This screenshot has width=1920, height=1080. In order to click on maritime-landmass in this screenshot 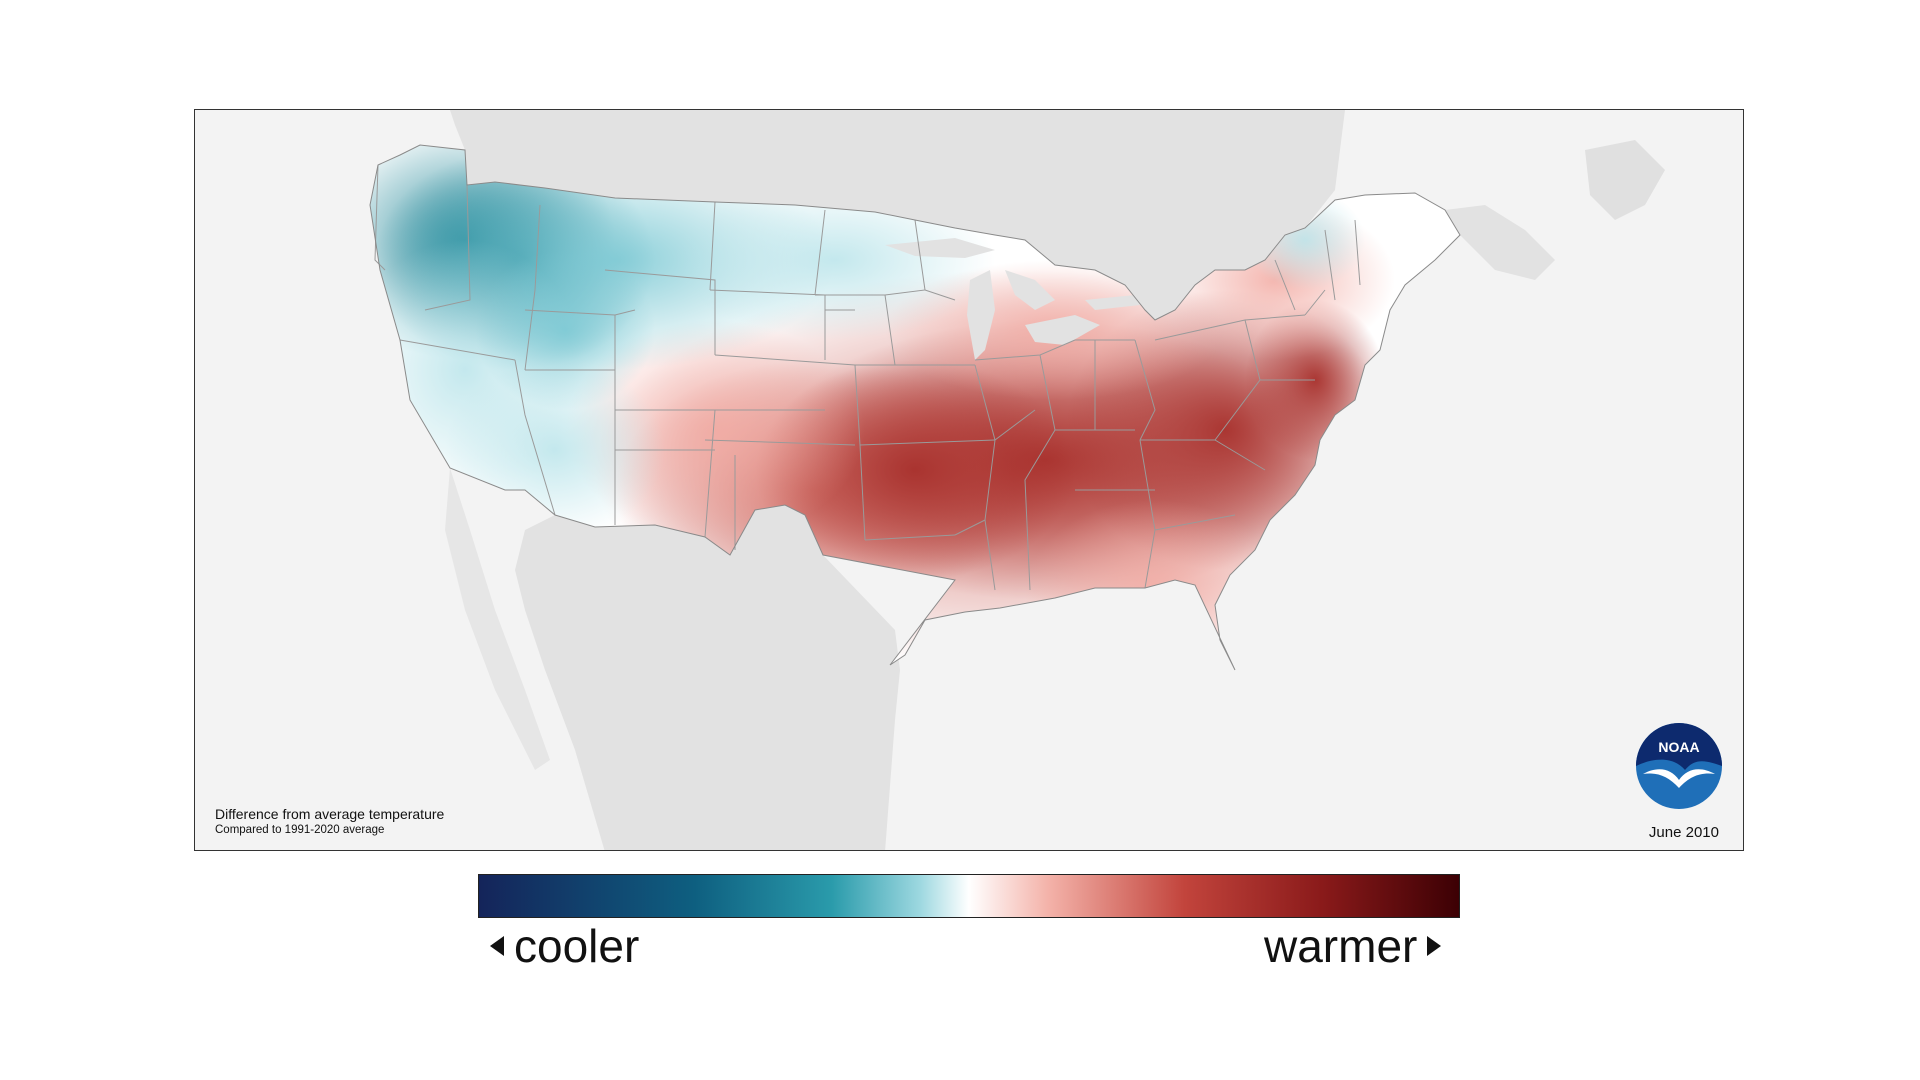, I will do `click(1500, 242)`.